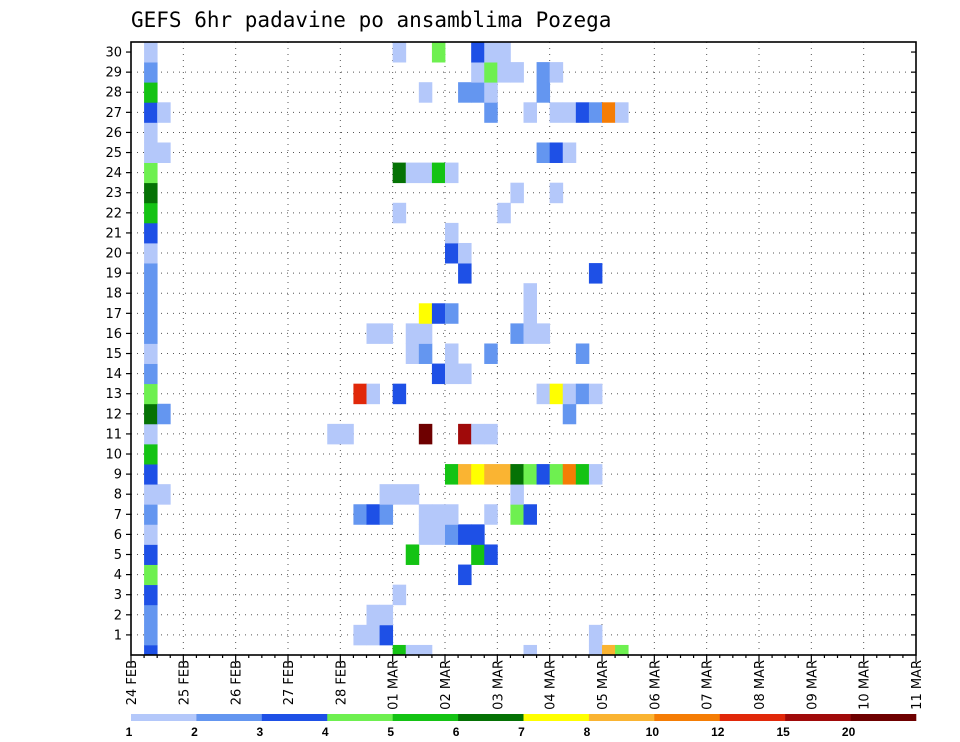 Image resolution: width=960 pixels, height=742 pixels. I want to click on y-tick-label: 7, so click(118, 515).